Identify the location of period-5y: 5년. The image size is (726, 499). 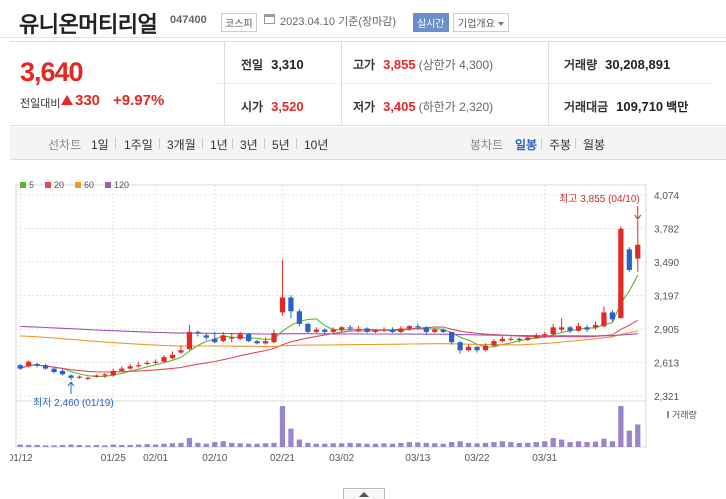
(281, 145).